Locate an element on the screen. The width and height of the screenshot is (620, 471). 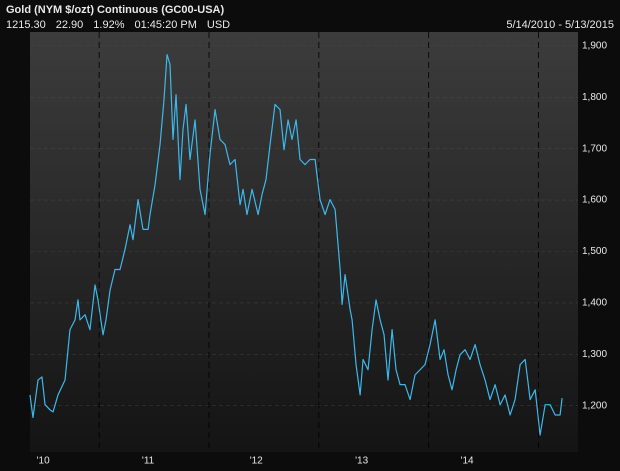
y-tick-label: 1,600 is located at coordinates (594, 200).